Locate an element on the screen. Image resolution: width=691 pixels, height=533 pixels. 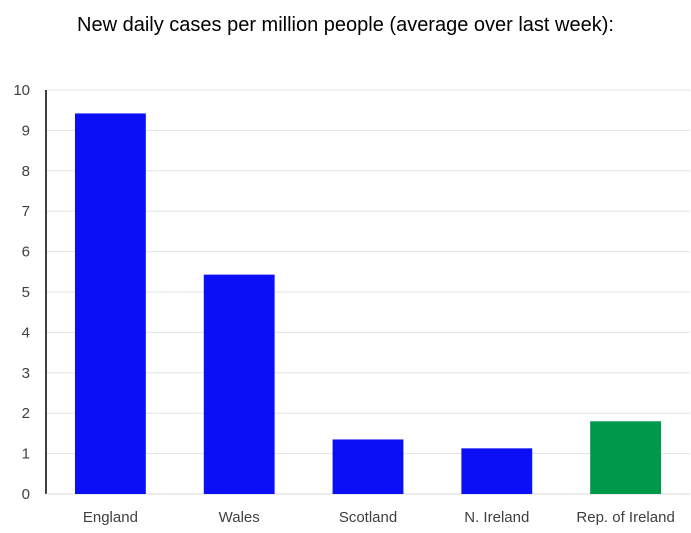
bar-england is located at coordinates (110, 303).